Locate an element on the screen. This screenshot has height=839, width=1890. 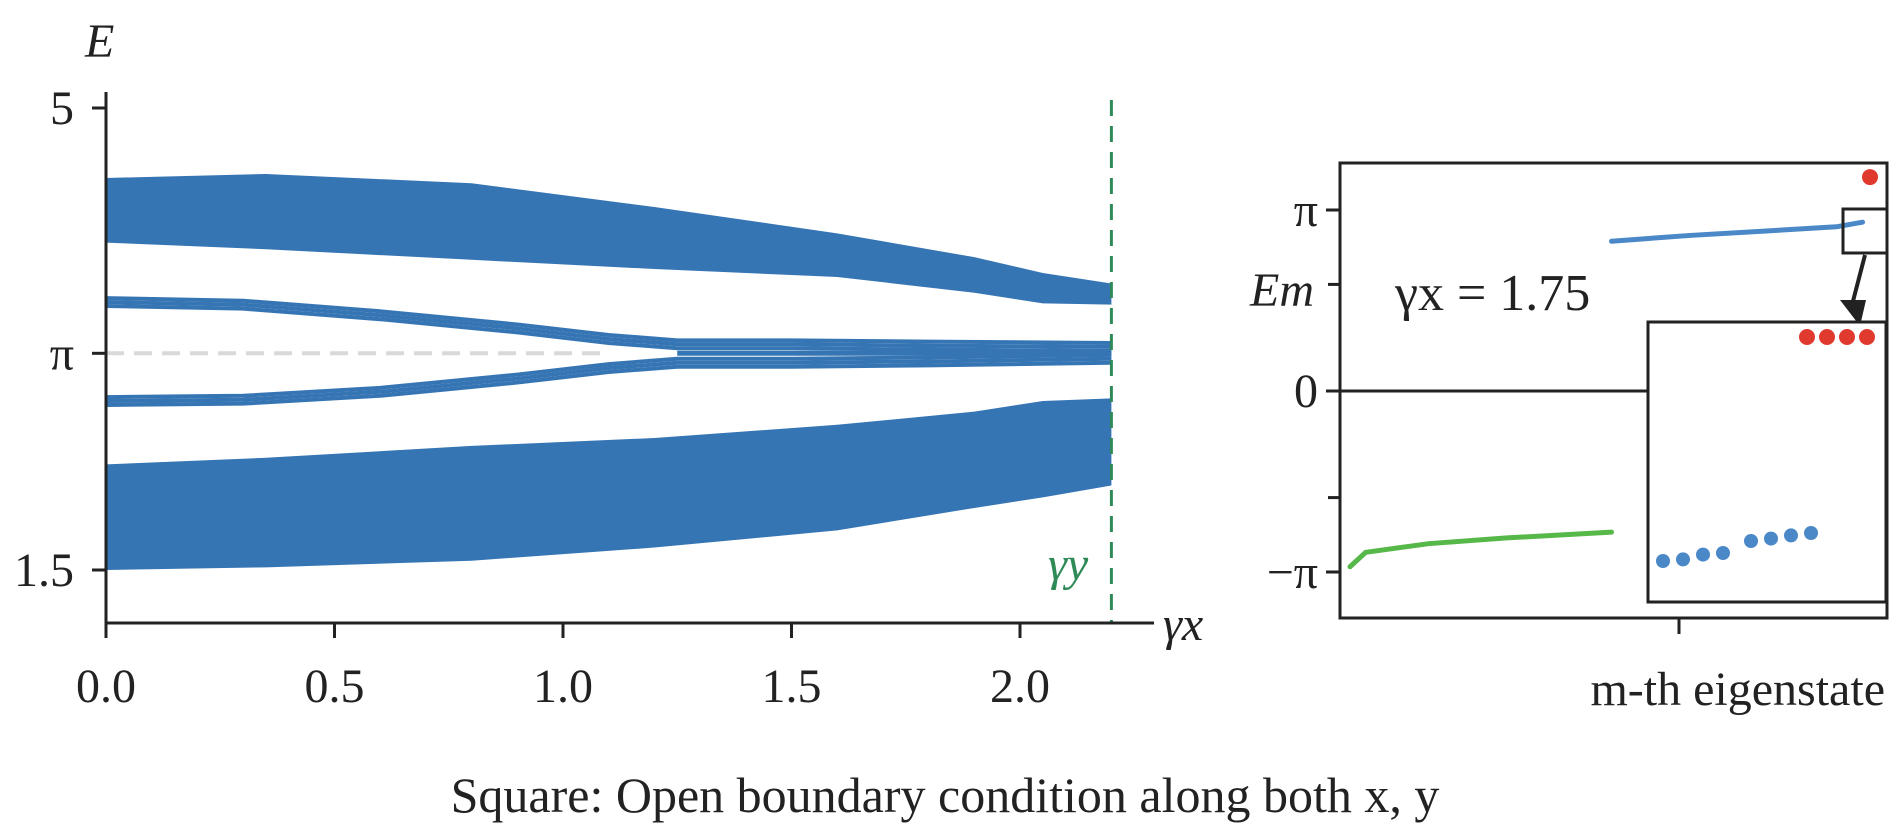
x-tick-label-0: 0.0 is located at coordinates (106, 686).